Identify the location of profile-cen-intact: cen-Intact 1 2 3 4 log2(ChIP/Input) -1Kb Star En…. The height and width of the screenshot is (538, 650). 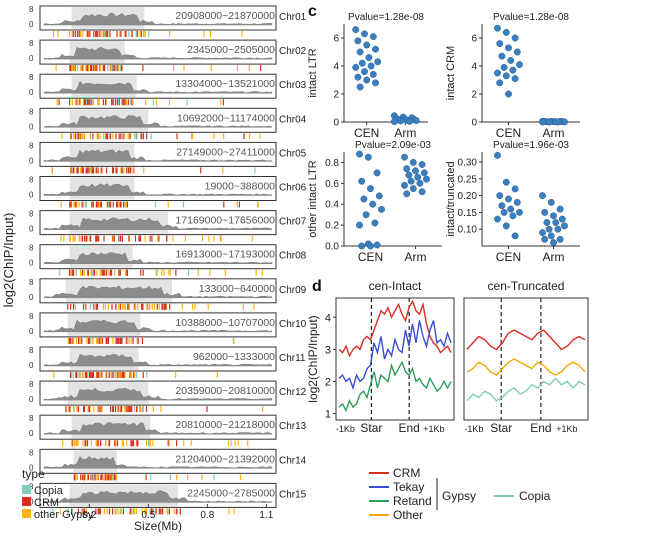
(380, 357).